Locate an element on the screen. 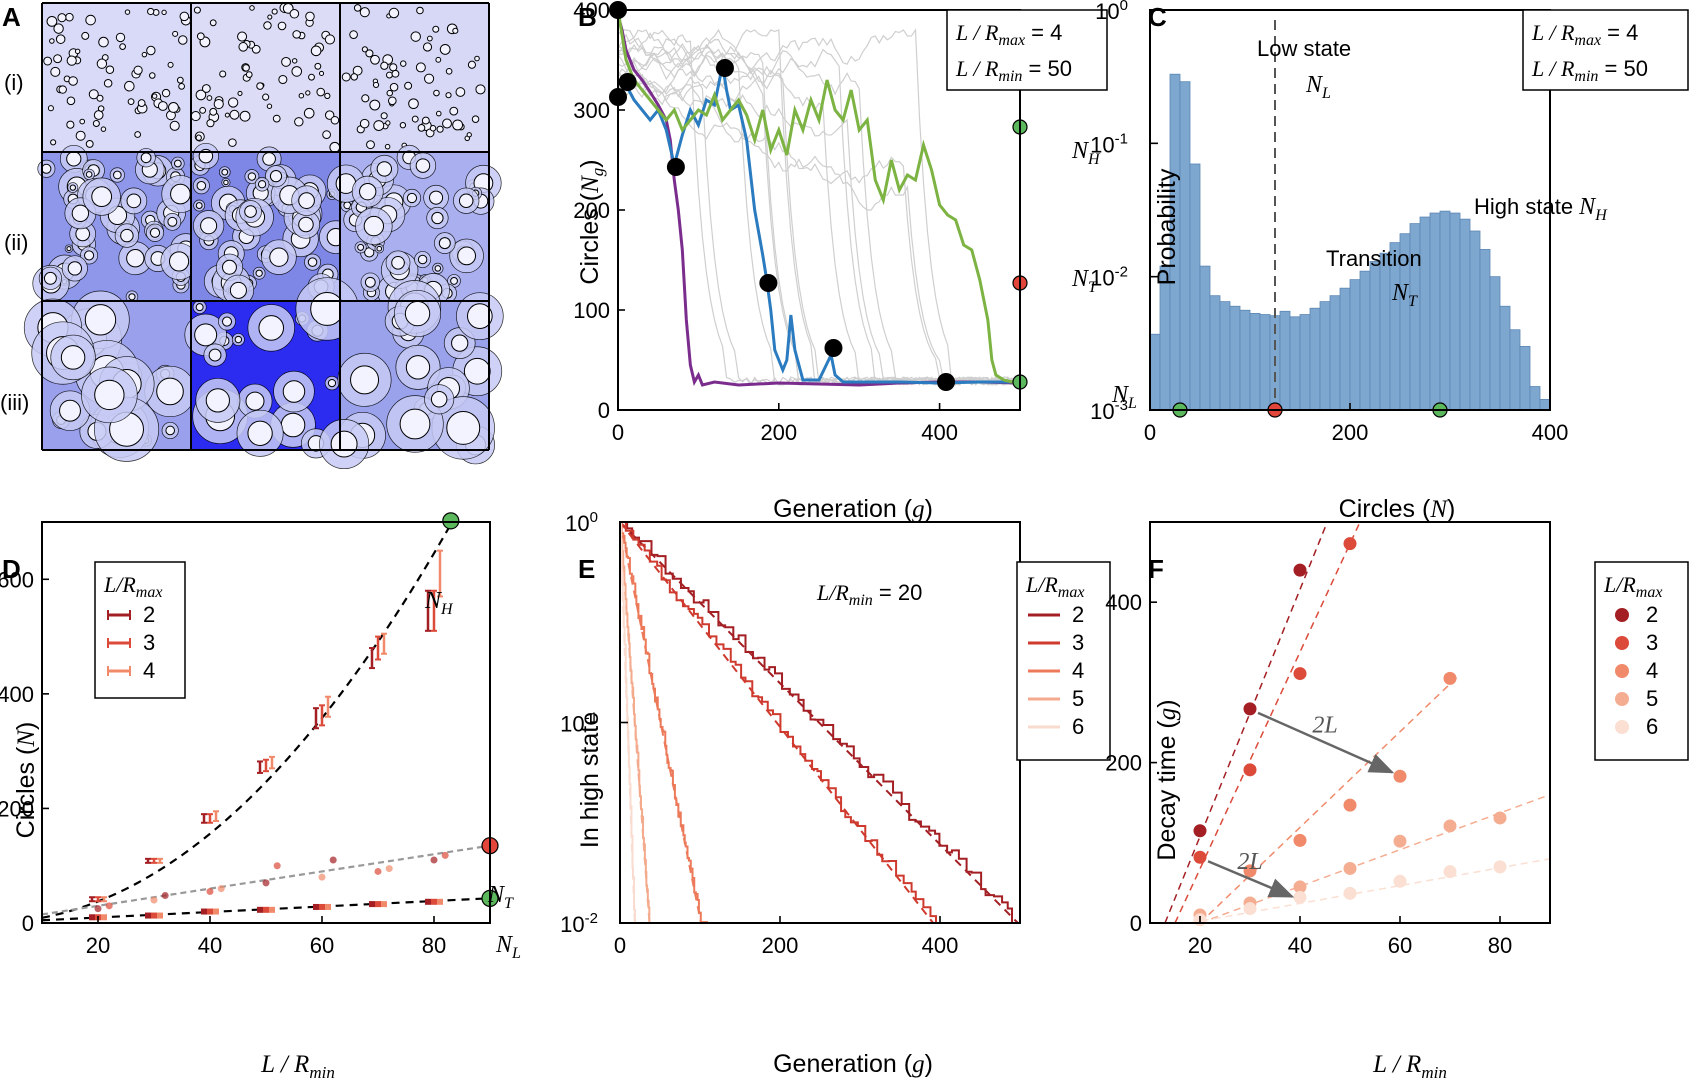 The height and width of the screenshot is (1080, 1700). panel-f-xlabel: L / Rmin is located at coordinates (1409, 1065).